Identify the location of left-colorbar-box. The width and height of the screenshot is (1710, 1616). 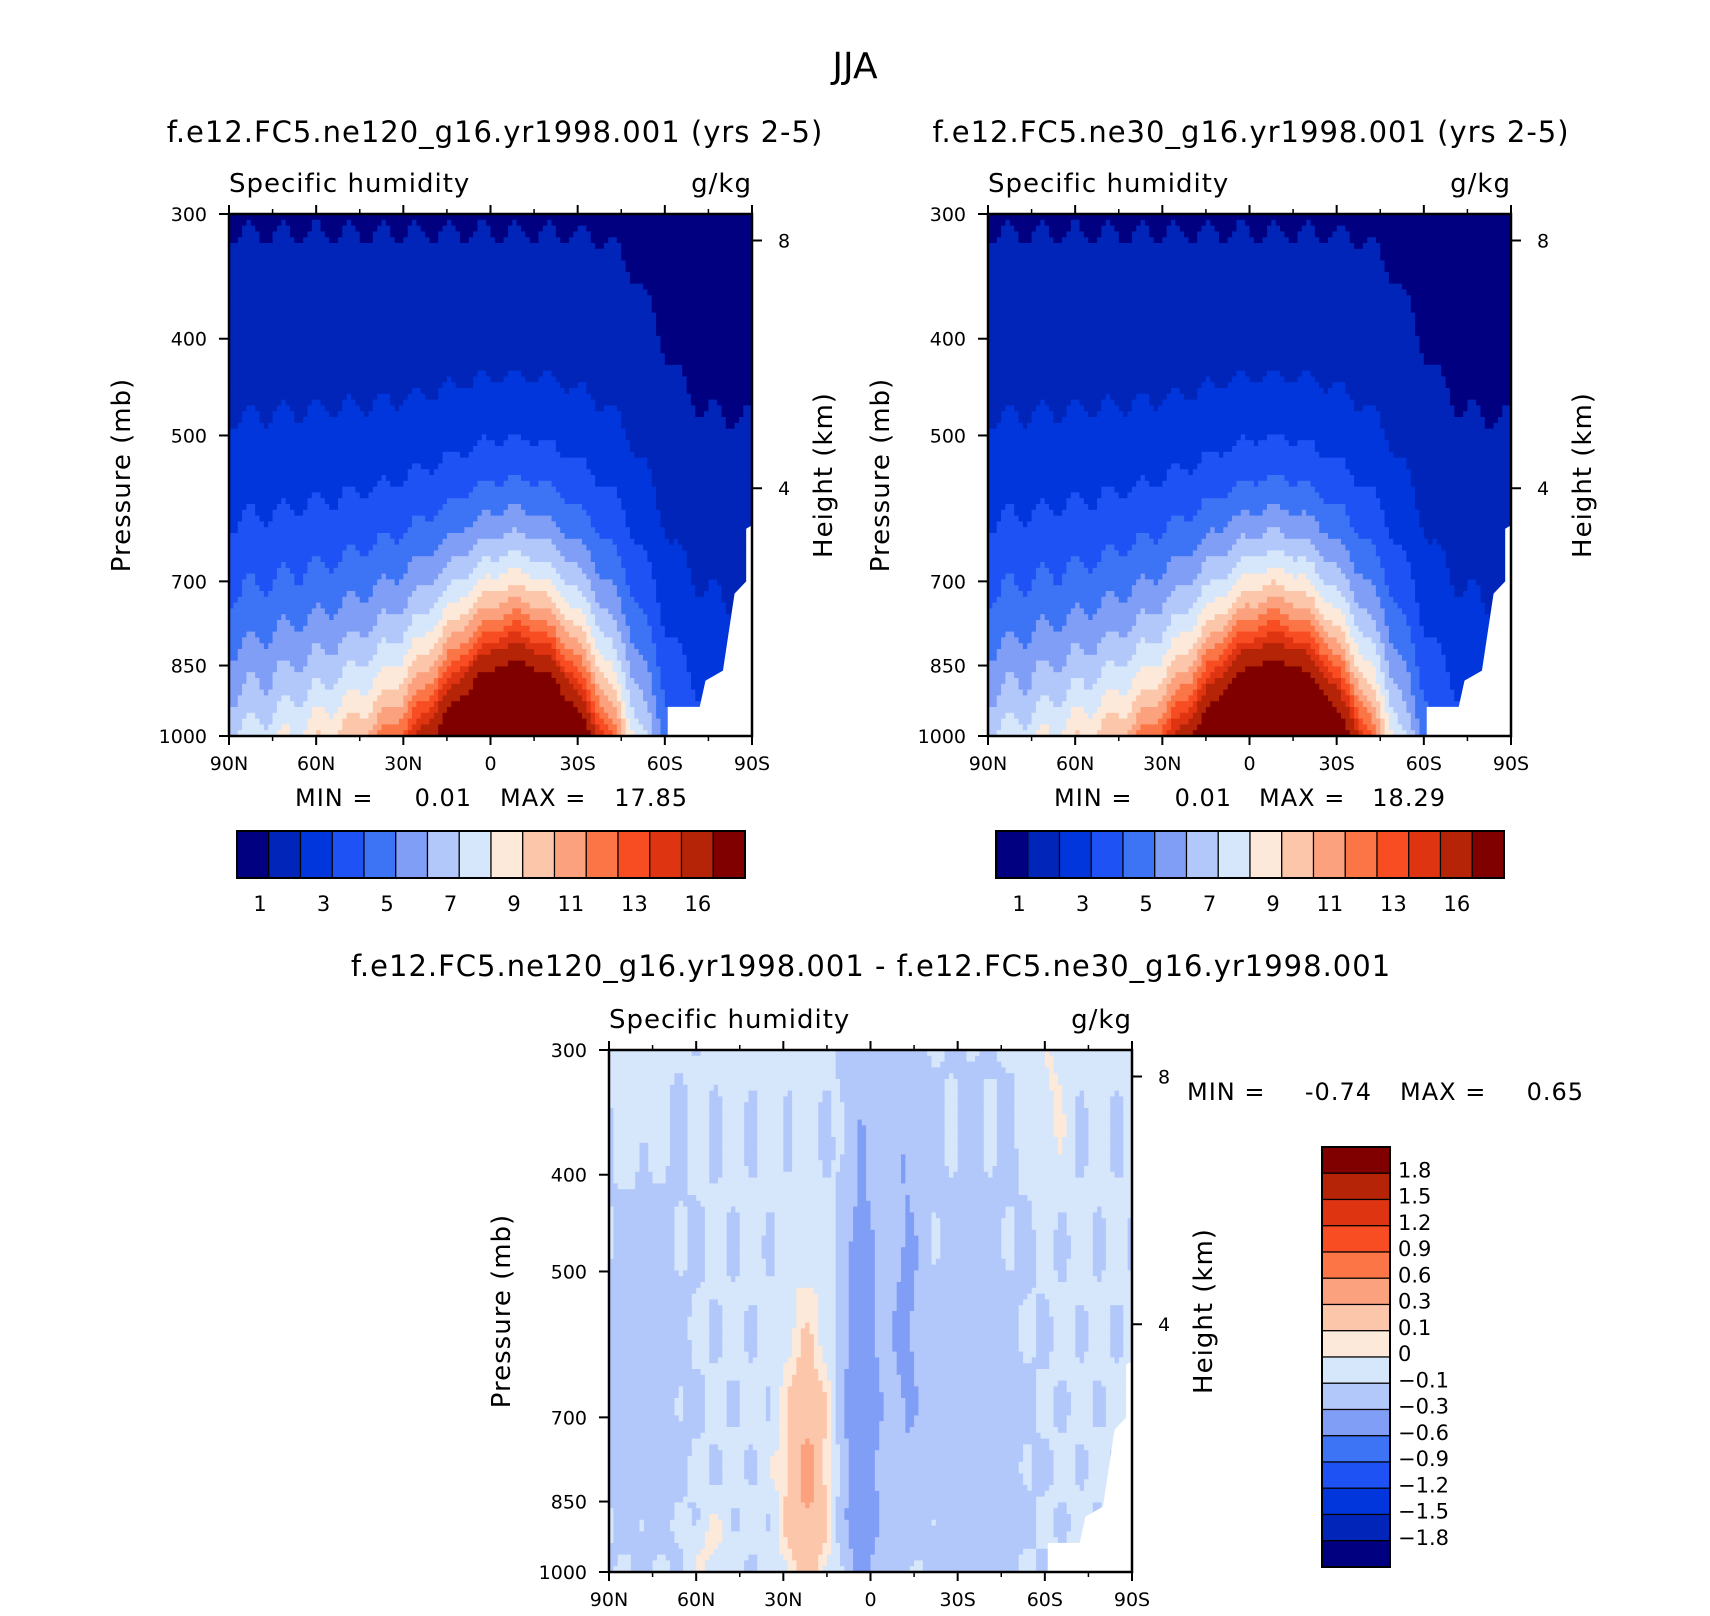
(348, 854).